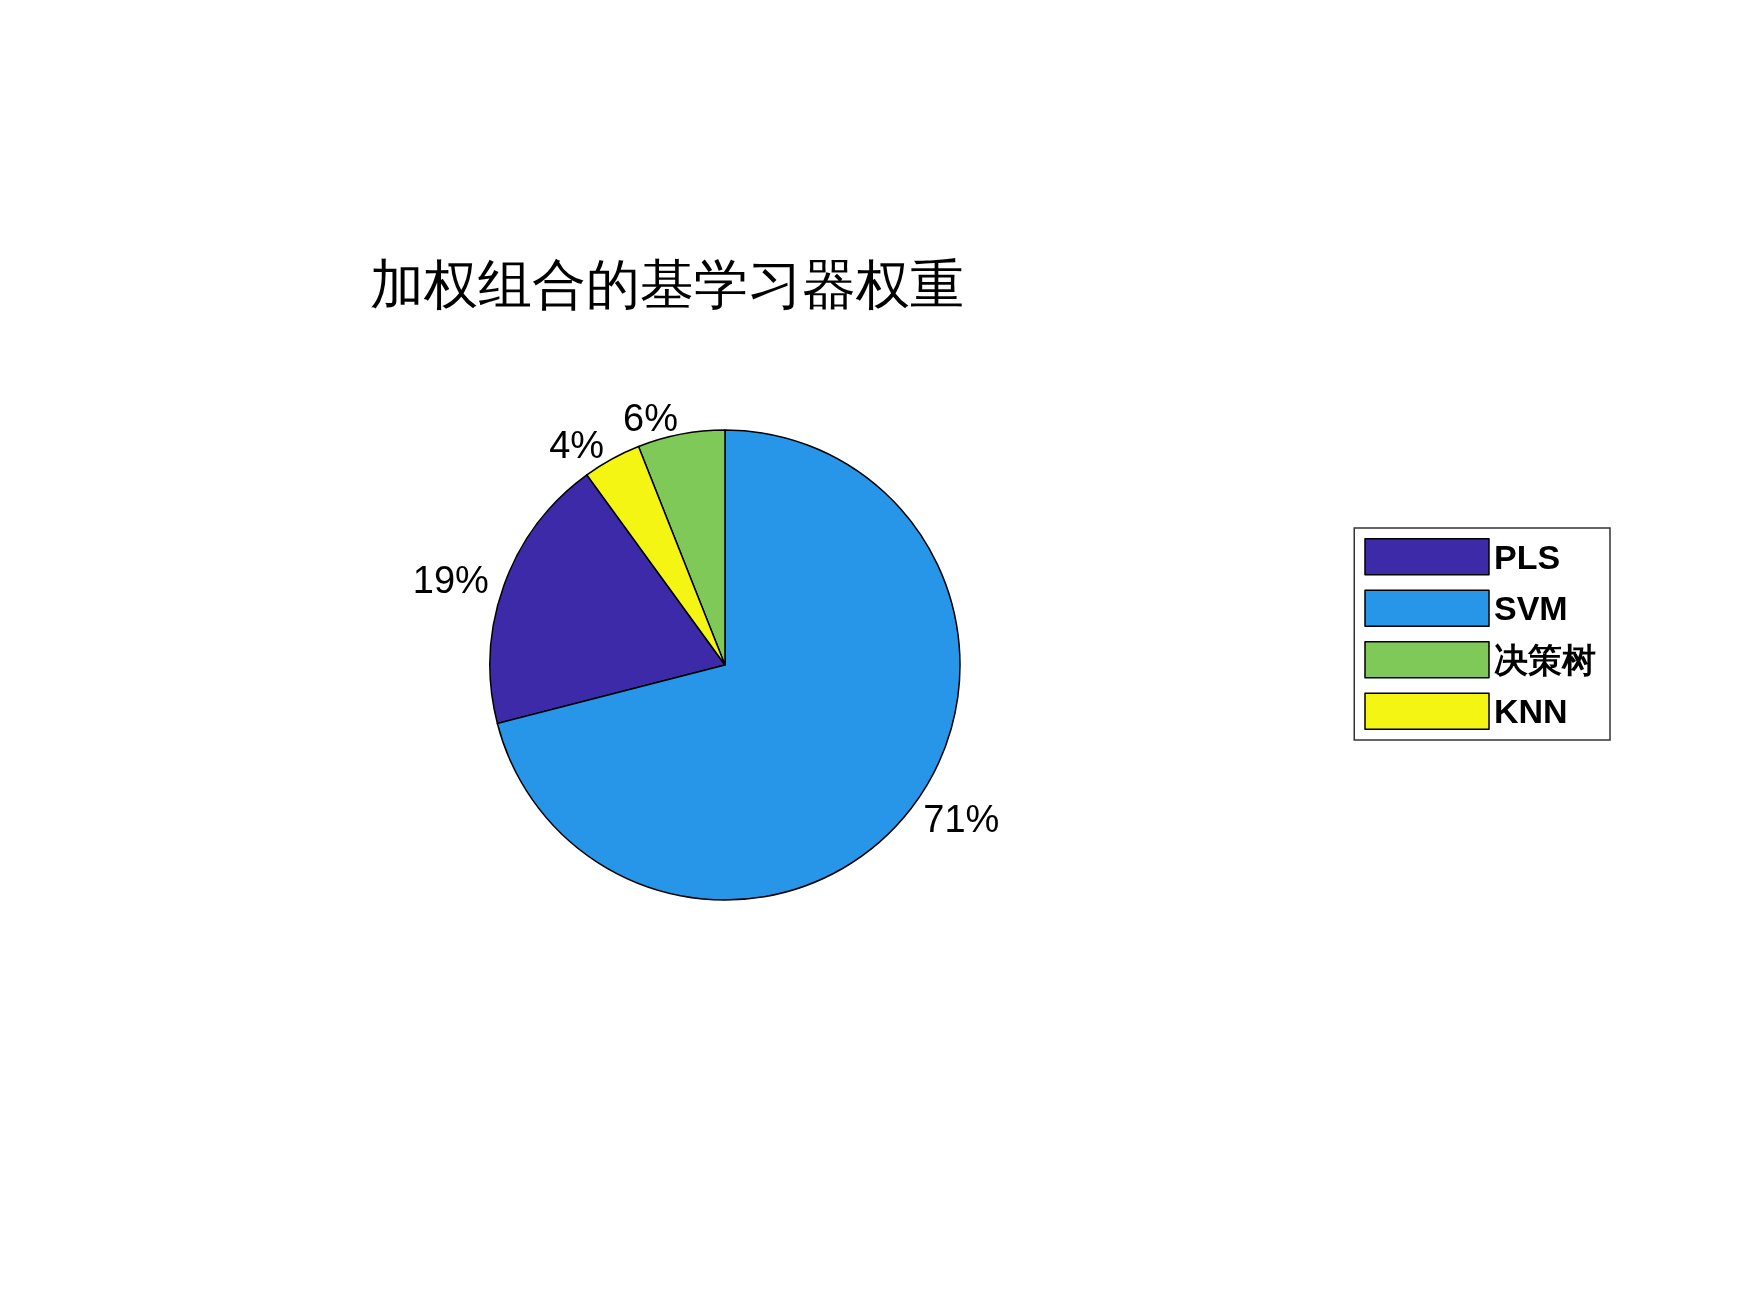  What do you see at coordinates (961, 818) in the screenshot?
I see `data-label: 71%` at bounding box center [961, 818].